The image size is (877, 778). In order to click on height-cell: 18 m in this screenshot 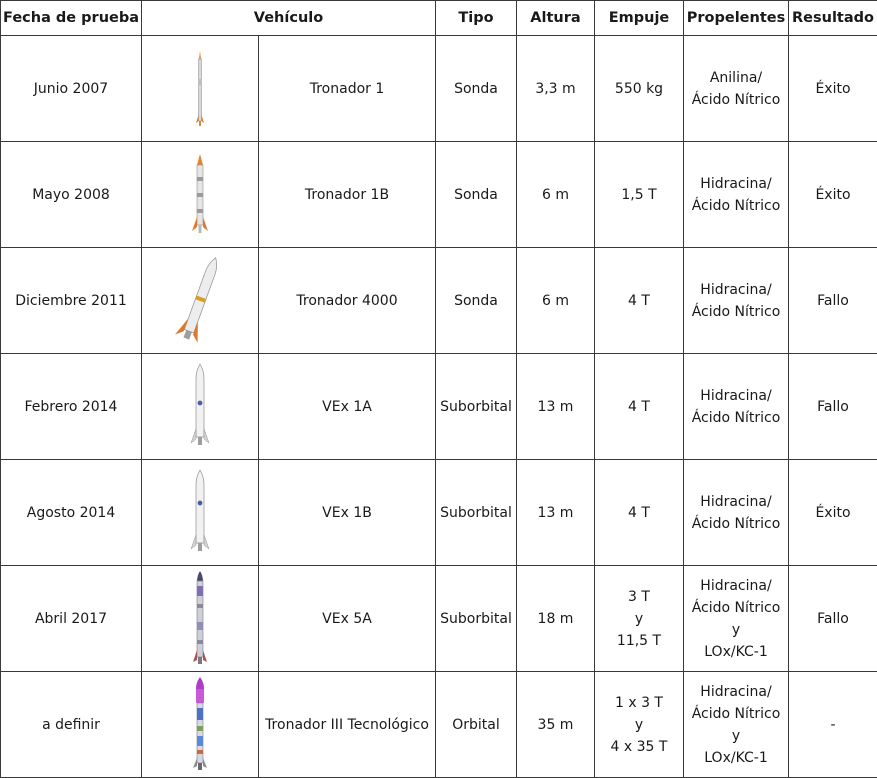, I will do `click(555, 618)`.